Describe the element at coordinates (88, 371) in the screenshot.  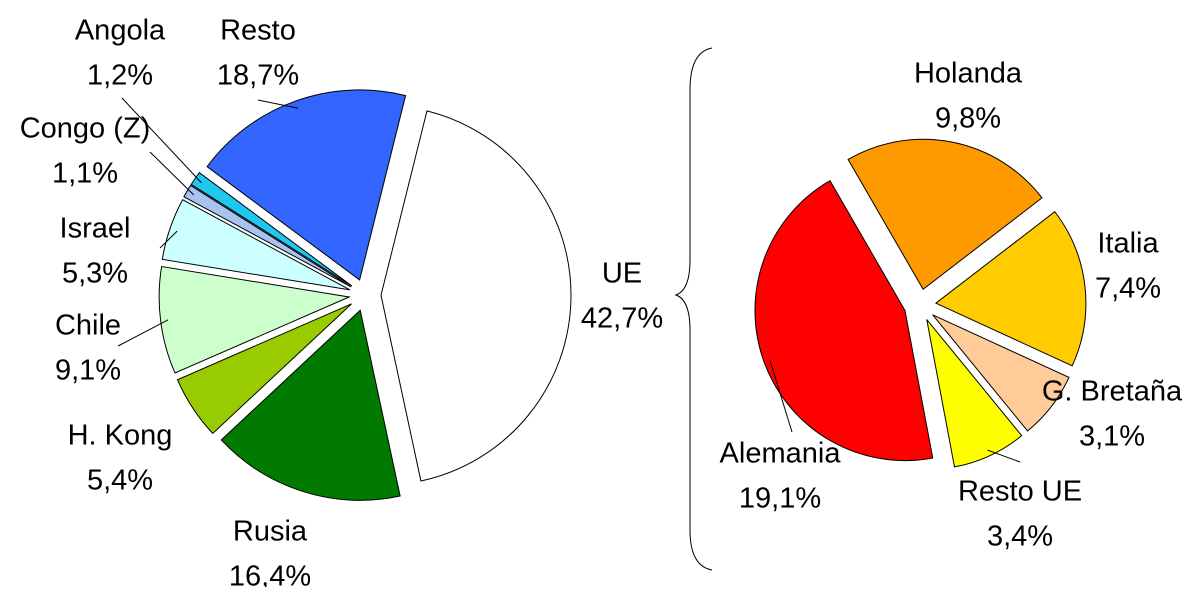
I see `value-label: 9,1%` at that location.